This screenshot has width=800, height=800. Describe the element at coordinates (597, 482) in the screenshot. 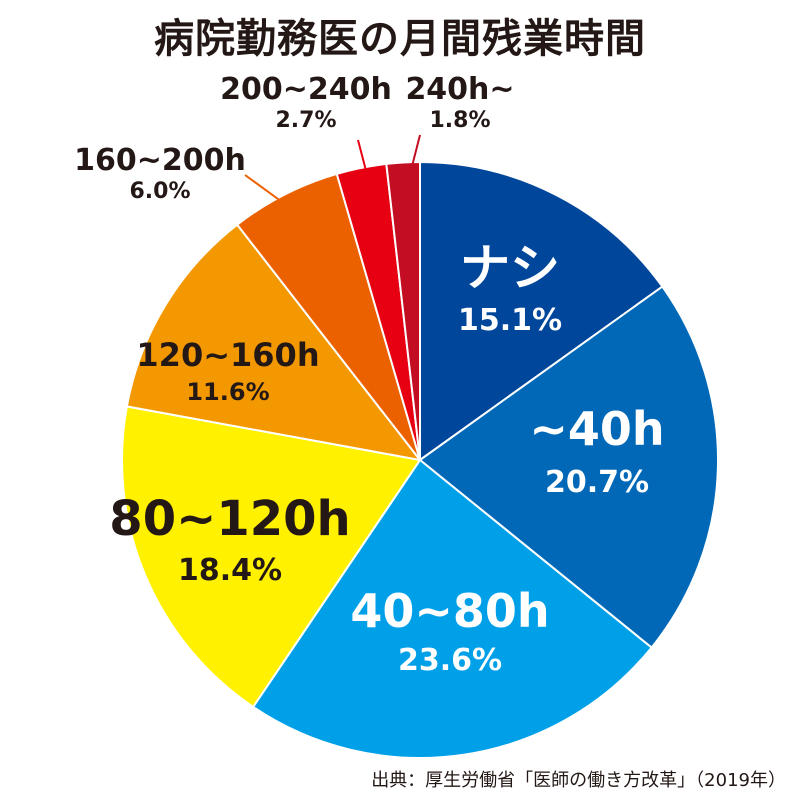

I see `slice-percent-label: 20.7%` at that location.